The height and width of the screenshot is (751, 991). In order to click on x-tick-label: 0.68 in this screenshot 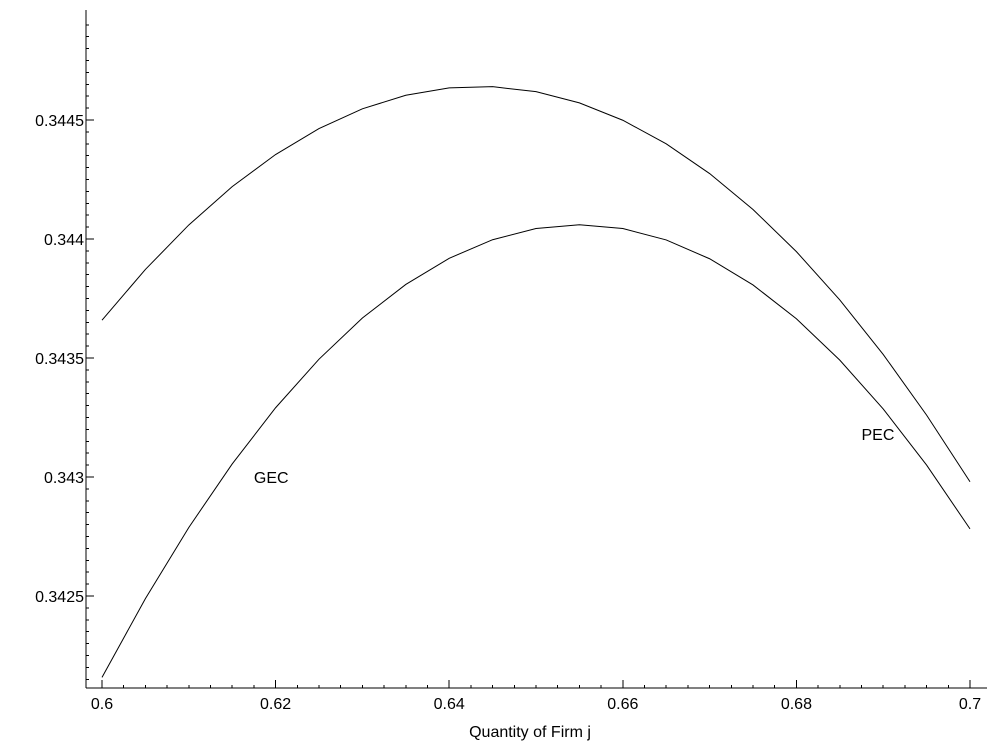, I will do `click(796, 704)`.